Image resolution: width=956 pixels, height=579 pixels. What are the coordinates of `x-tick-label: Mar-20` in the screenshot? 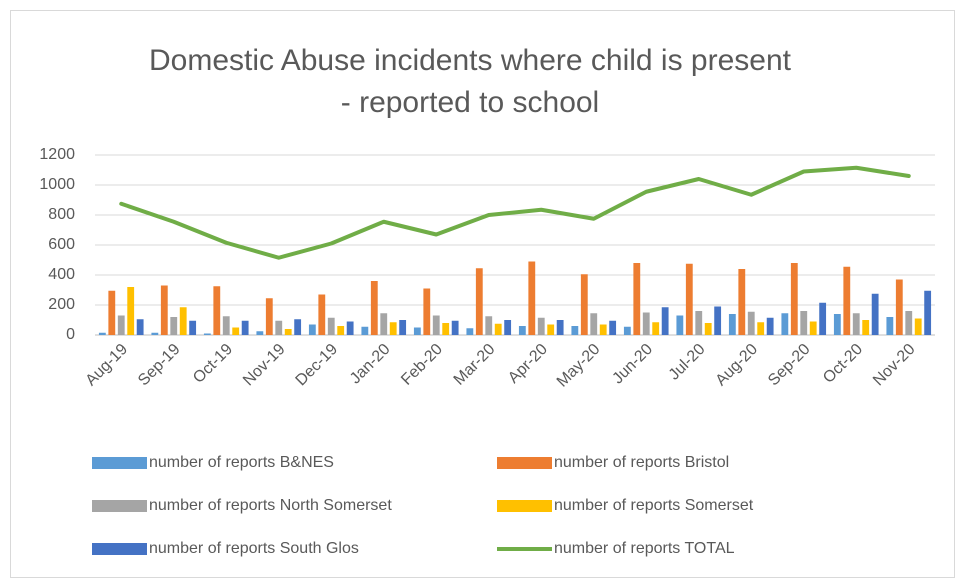 It's located at (475, 365).